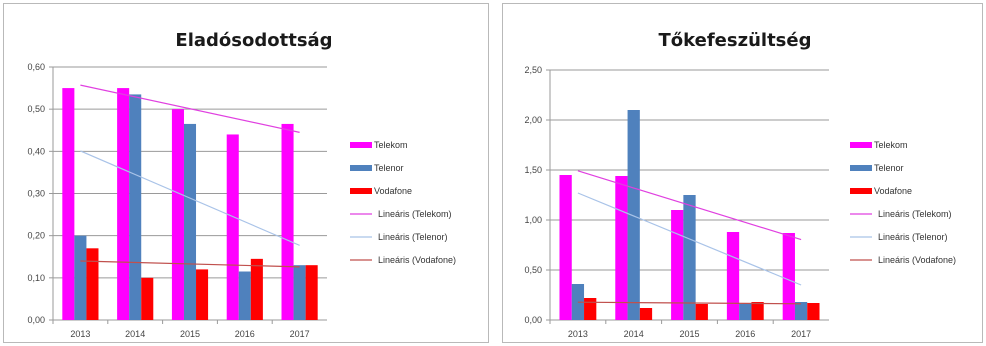  What do you see at coordinates (253, 40) in the screenshot?
I see `chart-title: Eladósodottság` at bounding box center [253, 40].